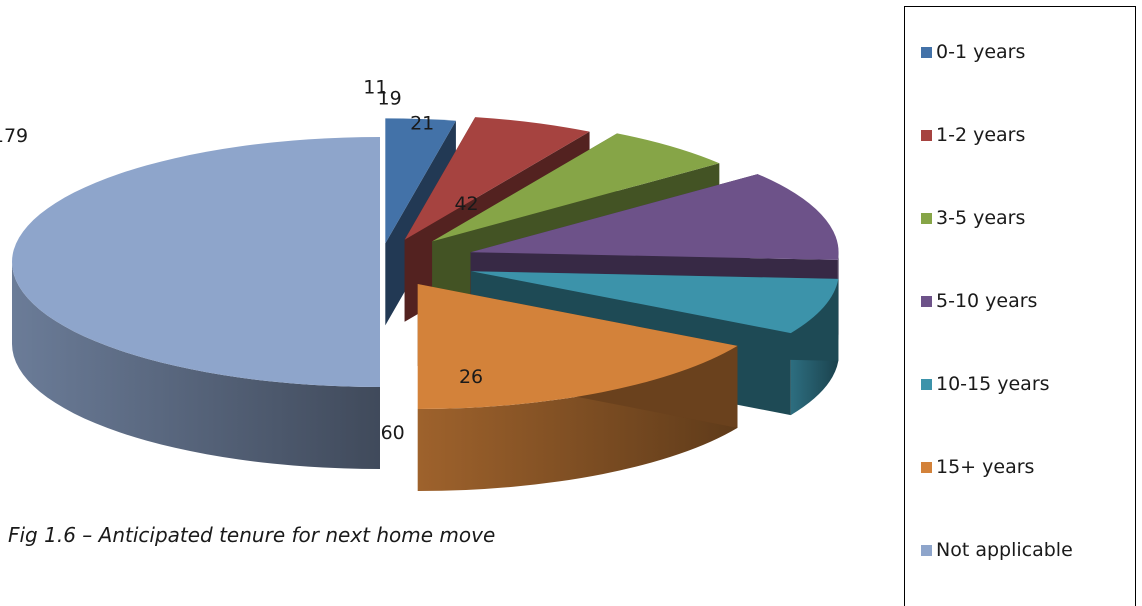 The height and width of the screenshot is (606, 1142). I want to click on pie-slice-side, so click(196, 365).